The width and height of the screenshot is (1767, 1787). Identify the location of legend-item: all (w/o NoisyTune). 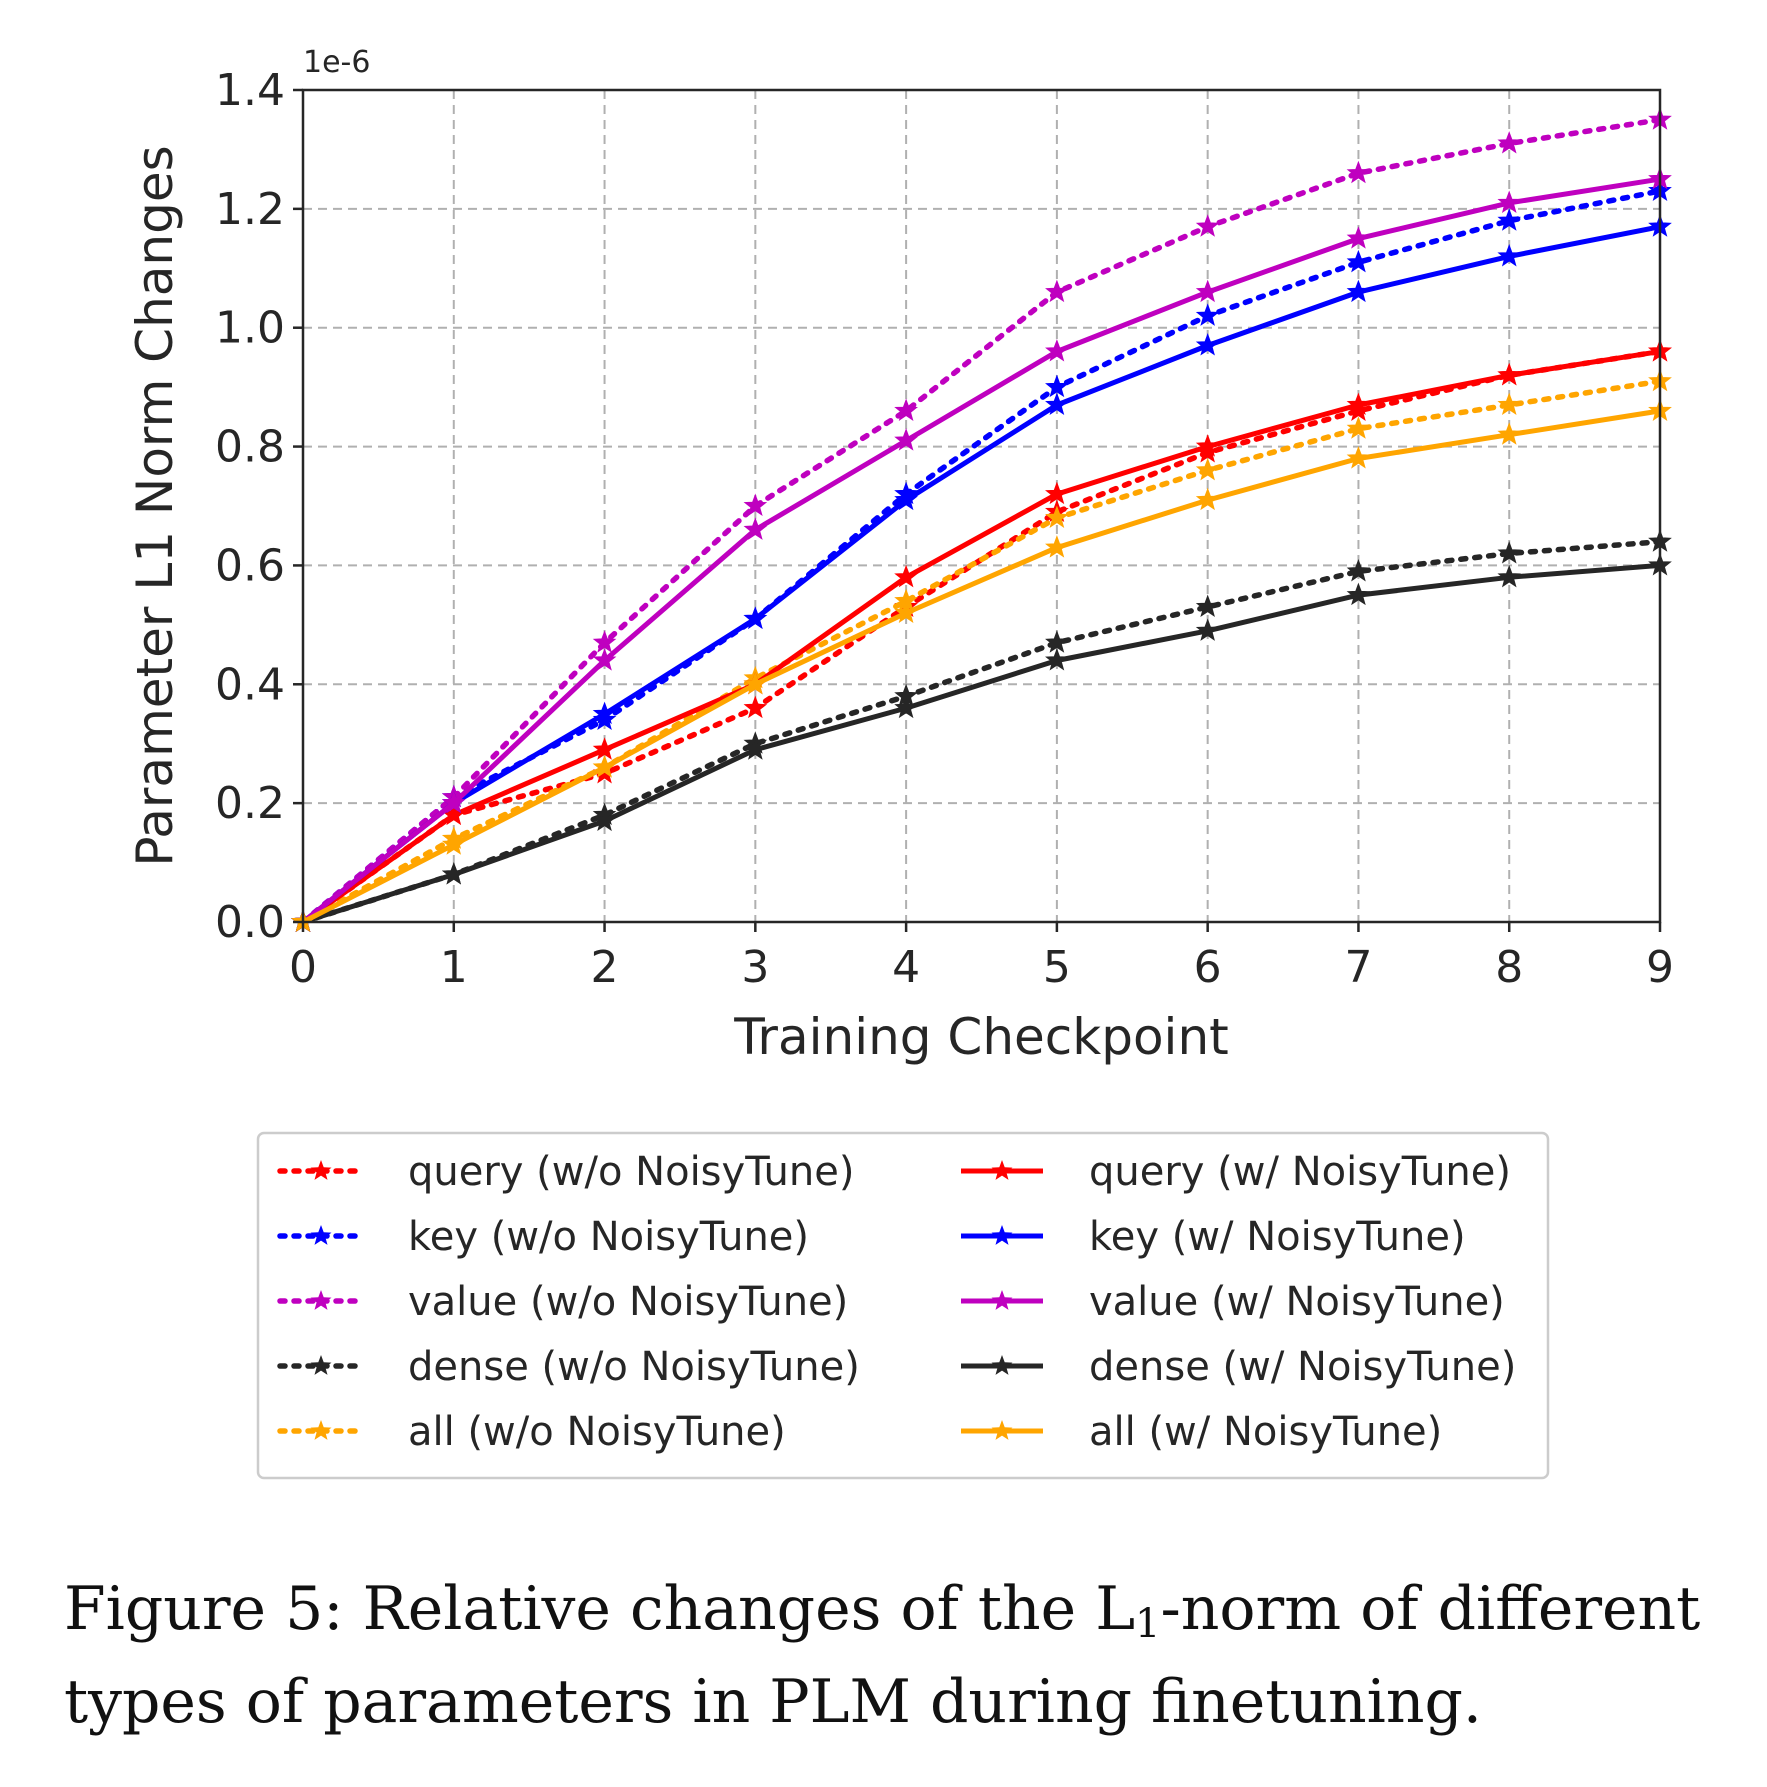
(531, 1432).